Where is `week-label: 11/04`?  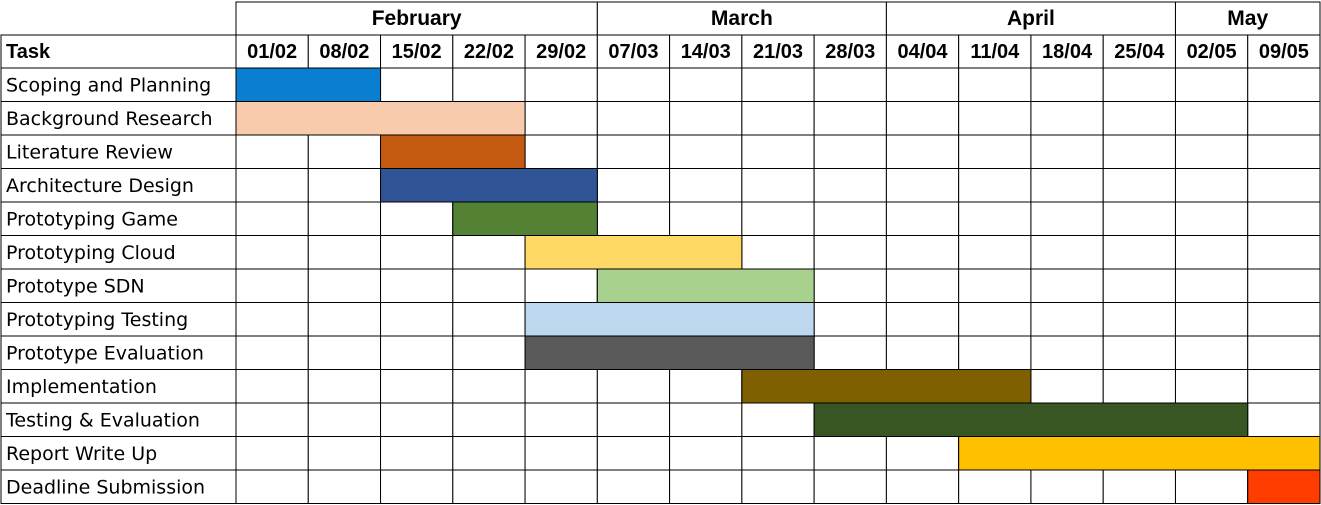
week-label: 11/04 is located at coordinates (995, 52).